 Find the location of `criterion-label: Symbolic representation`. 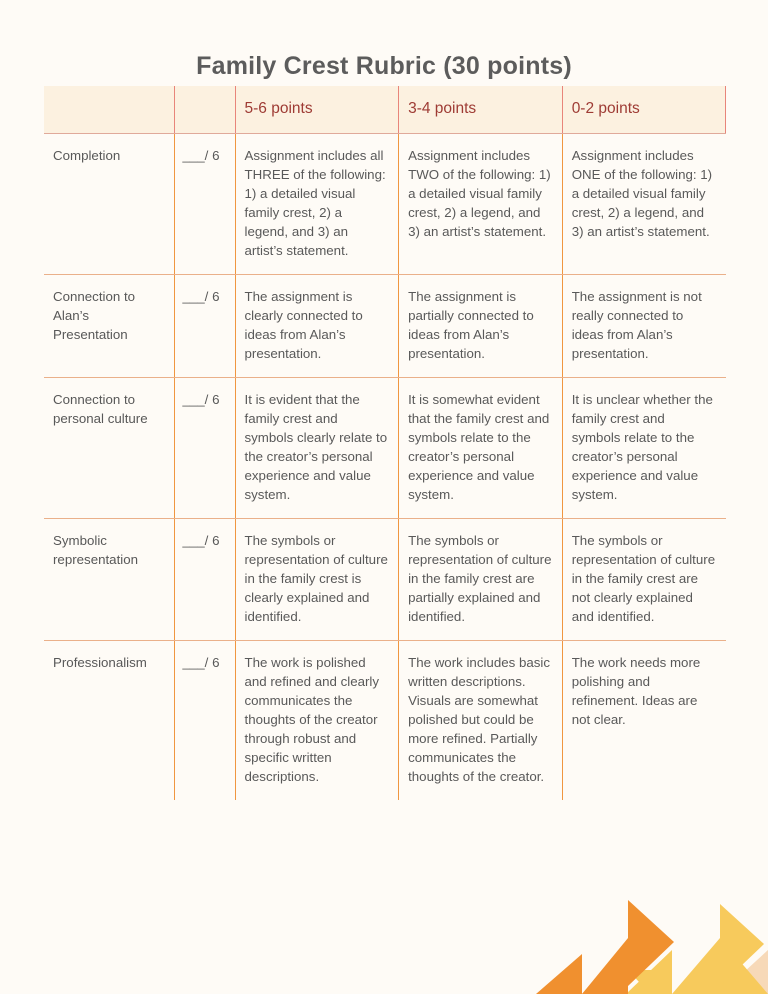

criterion-label: Symbolic representation is located at coordinates (109, 580).